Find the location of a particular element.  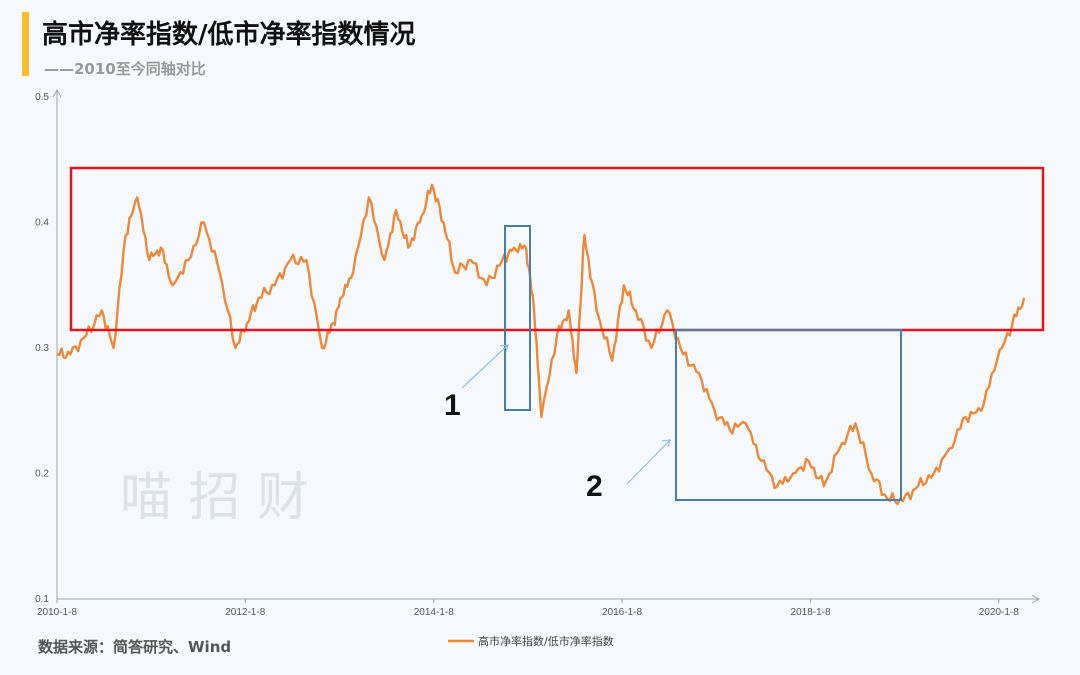

y-tick-label: 0.3 is located at coordinates (42, 348).